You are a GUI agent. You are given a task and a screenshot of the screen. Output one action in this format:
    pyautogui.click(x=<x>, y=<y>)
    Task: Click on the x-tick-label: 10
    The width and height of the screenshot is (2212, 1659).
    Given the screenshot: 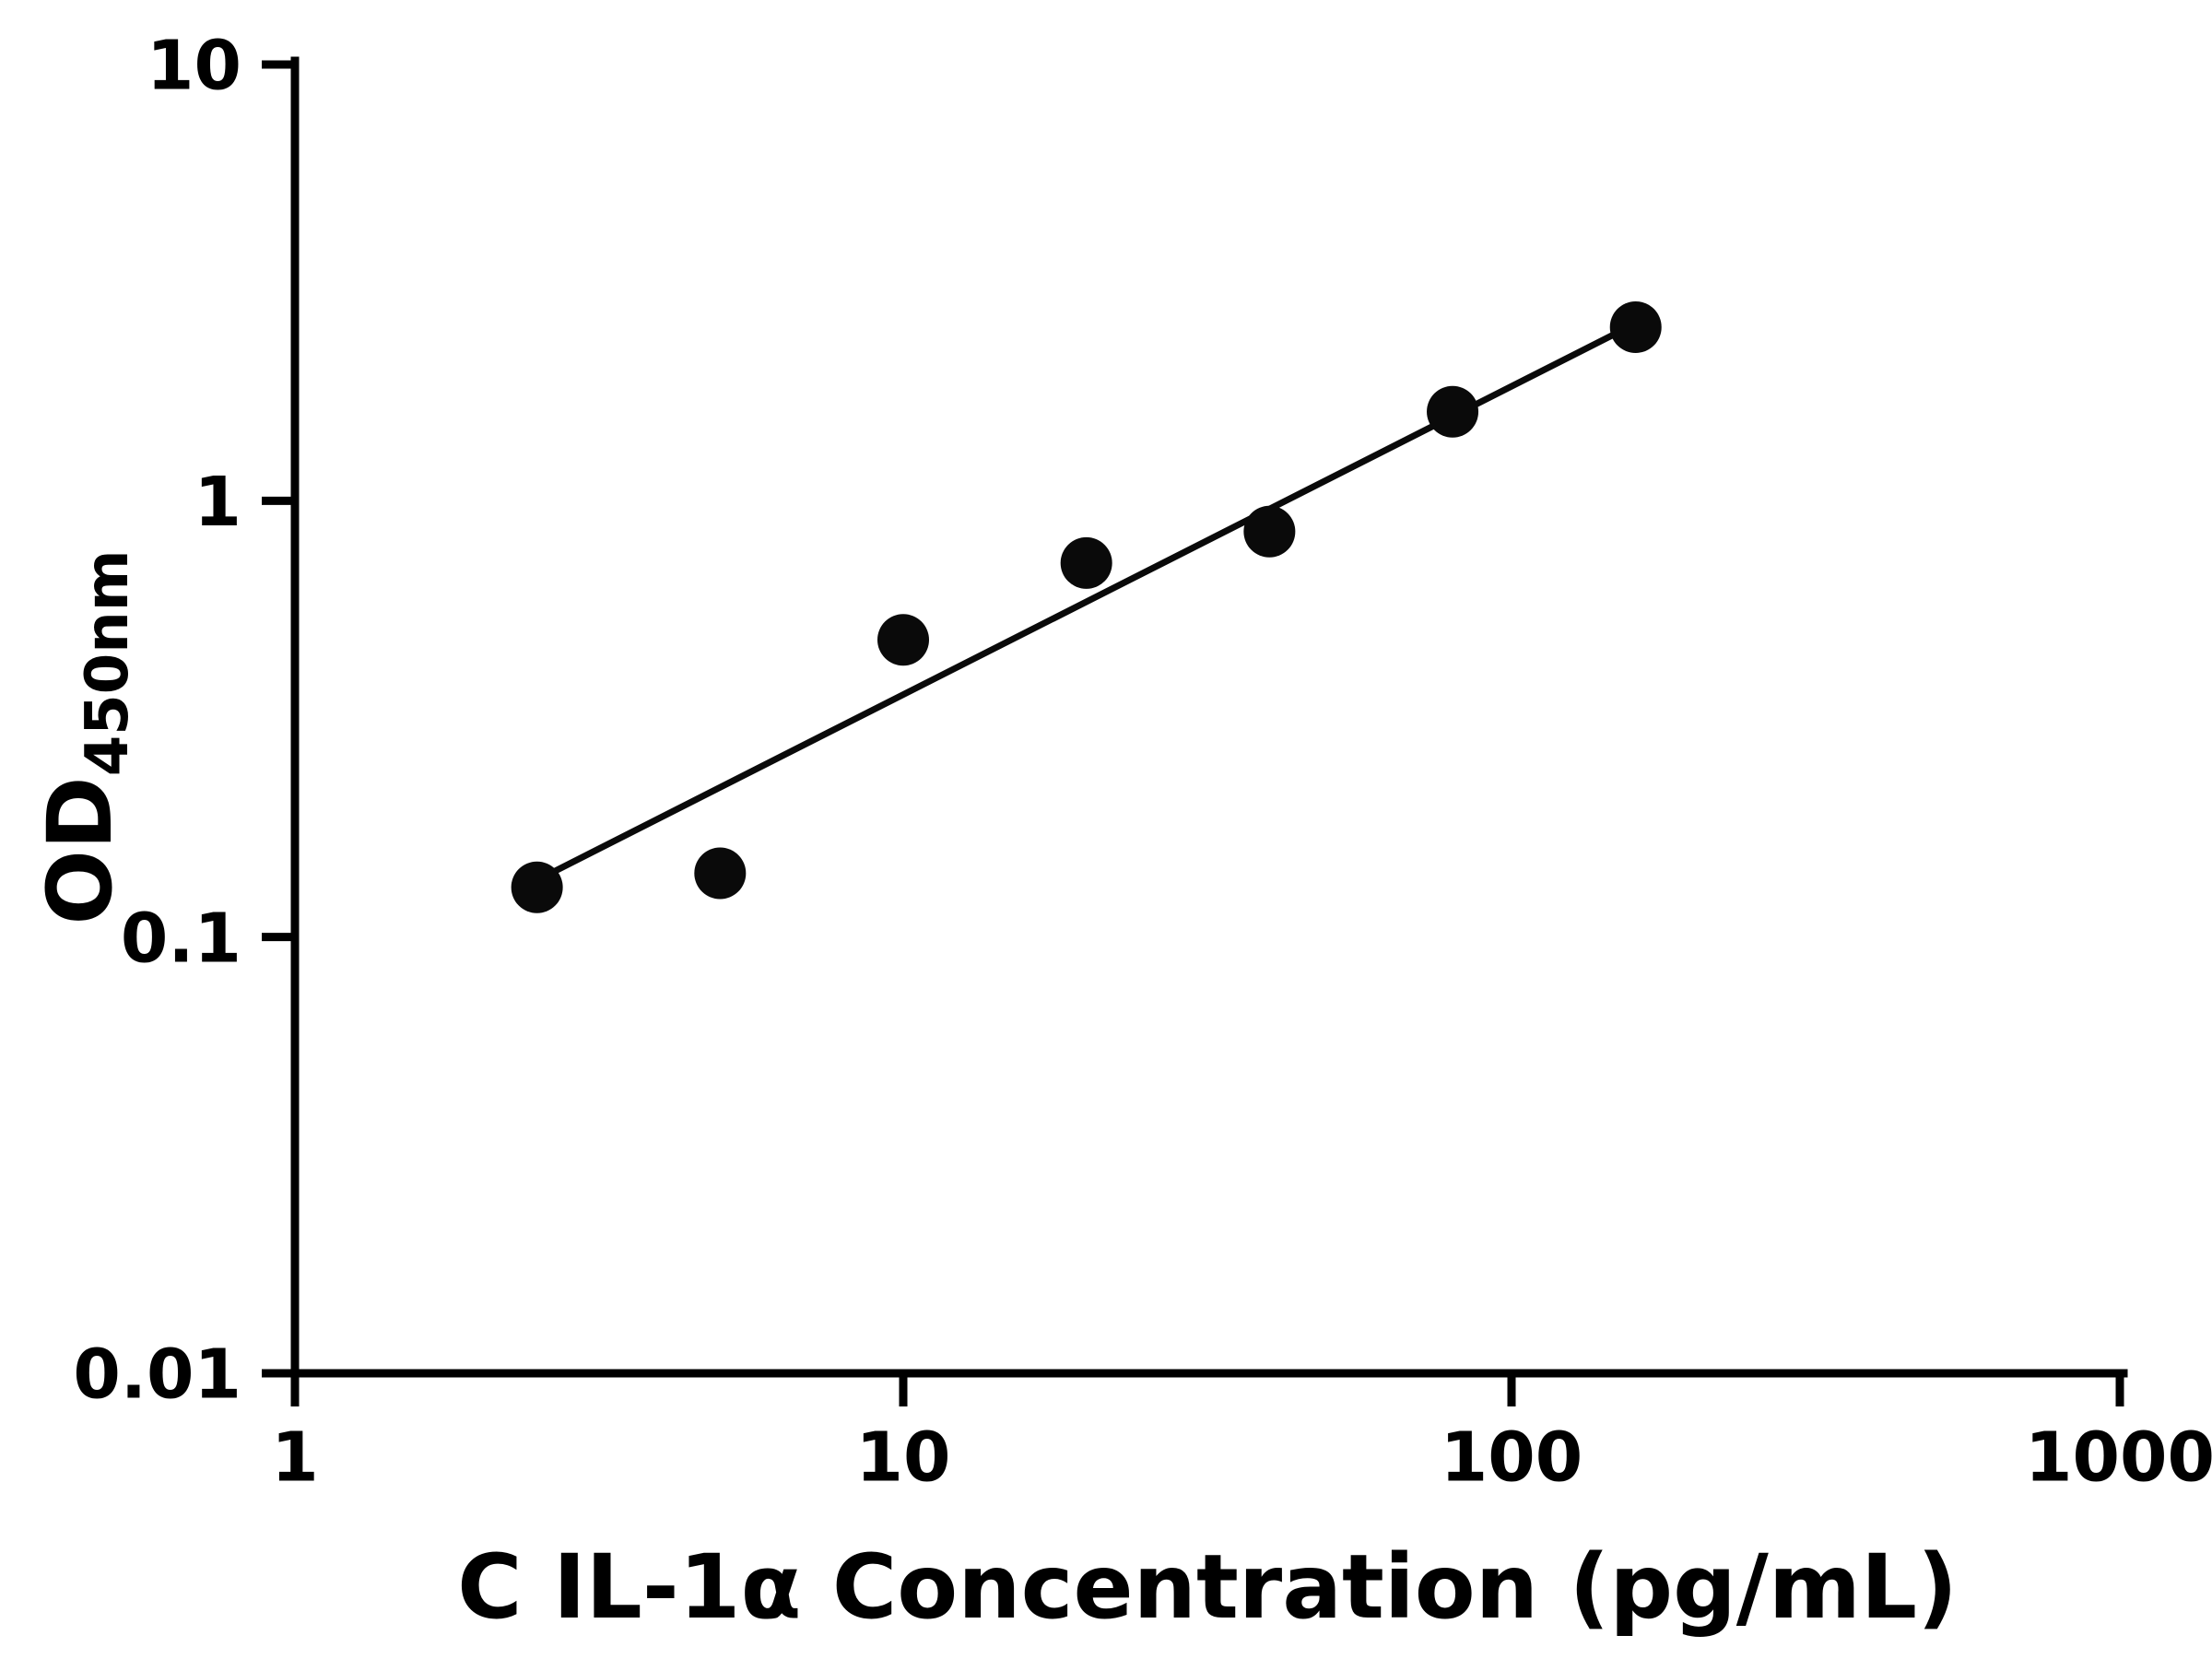 What is the action you would take?
    pyautogui.click(x=903, y=1457)
    